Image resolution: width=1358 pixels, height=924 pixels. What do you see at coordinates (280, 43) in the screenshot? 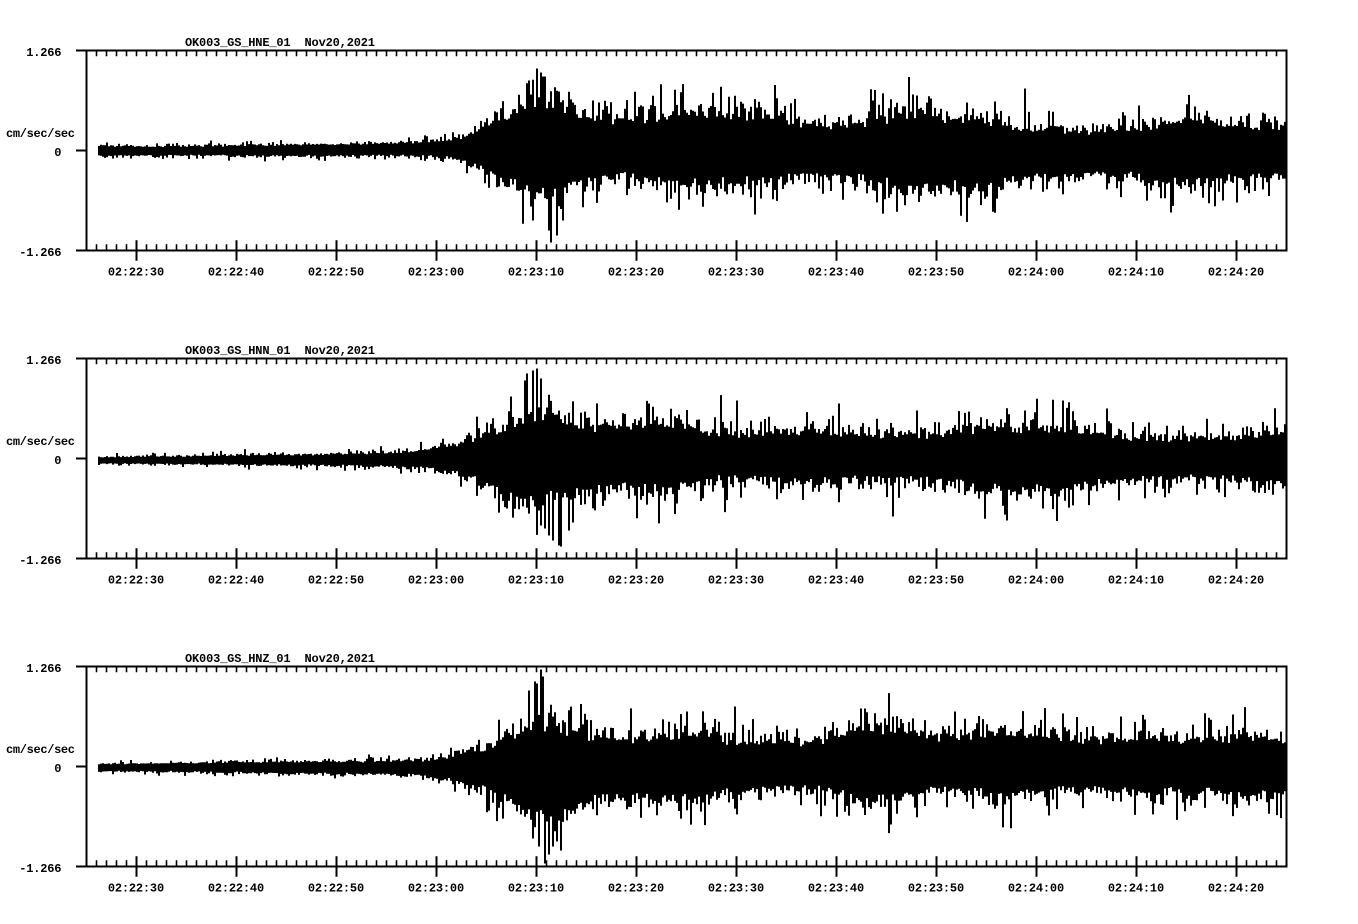
I see `svg-text: OK003_GS_HNE_01 Nov20,2021` at bounding box center [280, 43].